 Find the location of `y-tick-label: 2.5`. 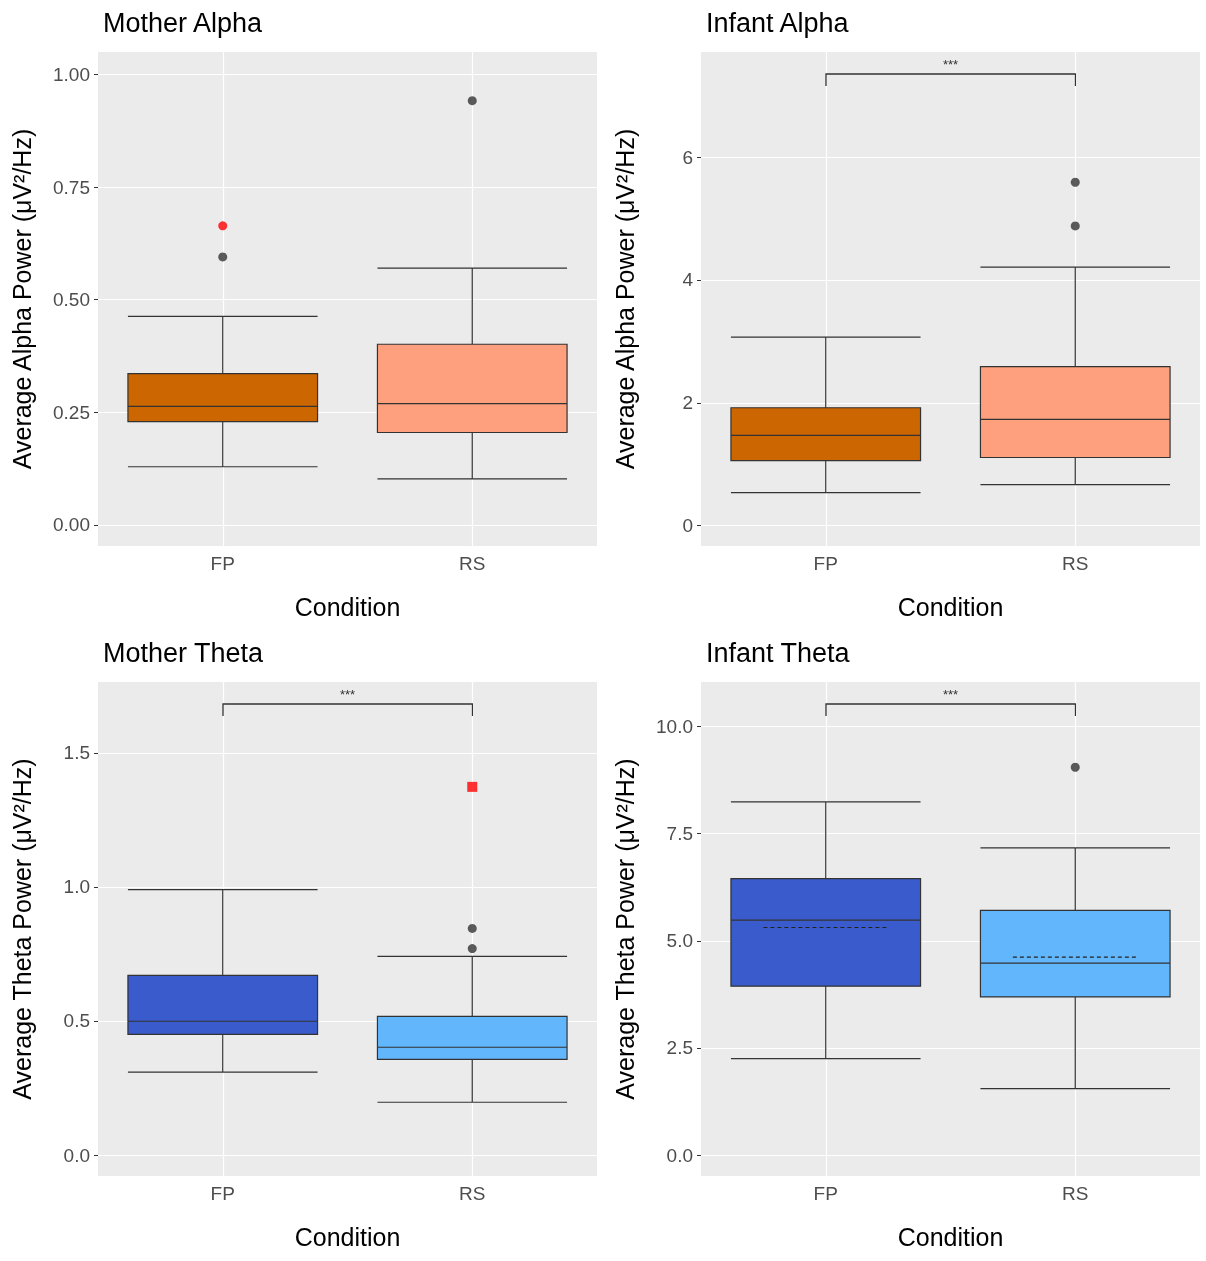

y-tick-label: 2.5 is located at coordinates (679, 1048).